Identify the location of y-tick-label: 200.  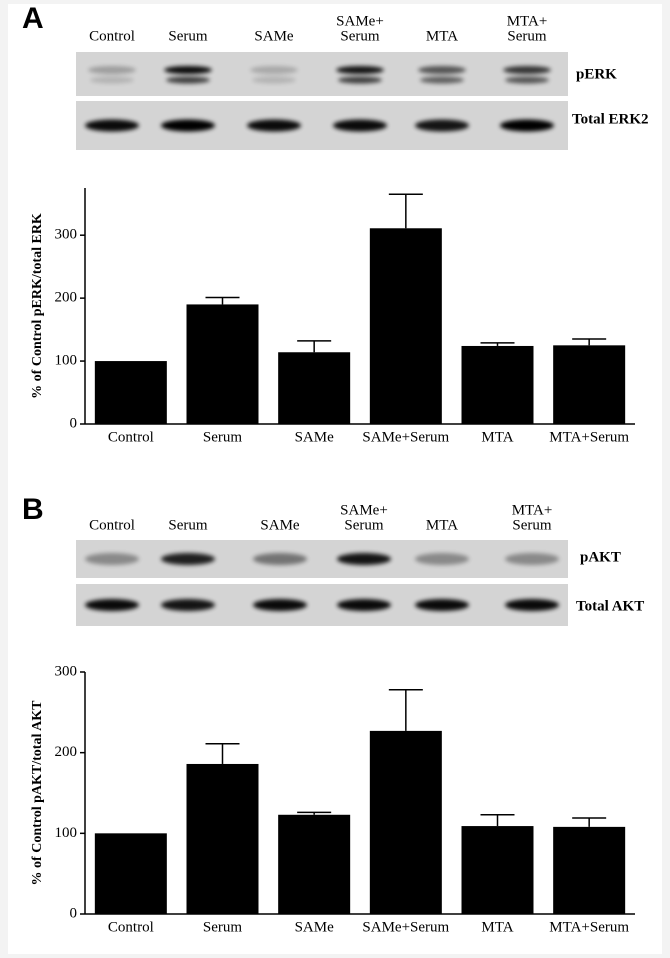
(66, 298).